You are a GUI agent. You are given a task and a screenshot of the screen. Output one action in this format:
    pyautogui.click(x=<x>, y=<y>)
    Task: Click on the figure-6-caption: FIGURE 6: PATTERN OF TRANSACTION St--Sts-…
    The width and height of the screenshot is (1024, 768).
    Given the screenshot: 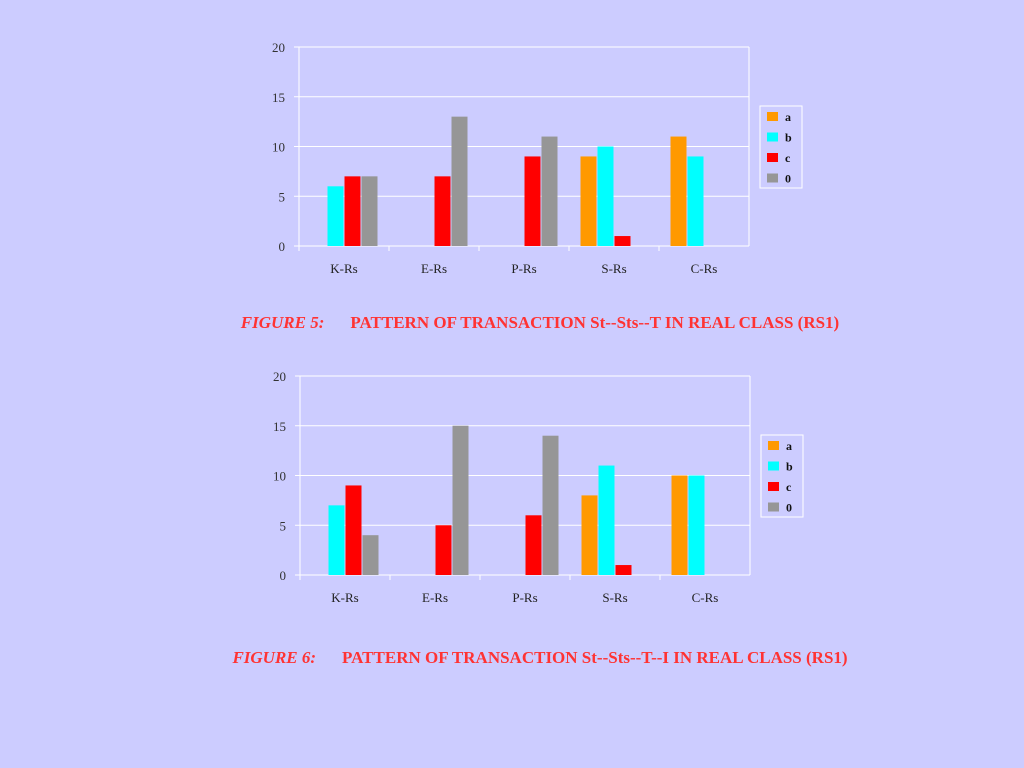 What is the action you would take?
    pyautogui.click(x=540, y=658)
    